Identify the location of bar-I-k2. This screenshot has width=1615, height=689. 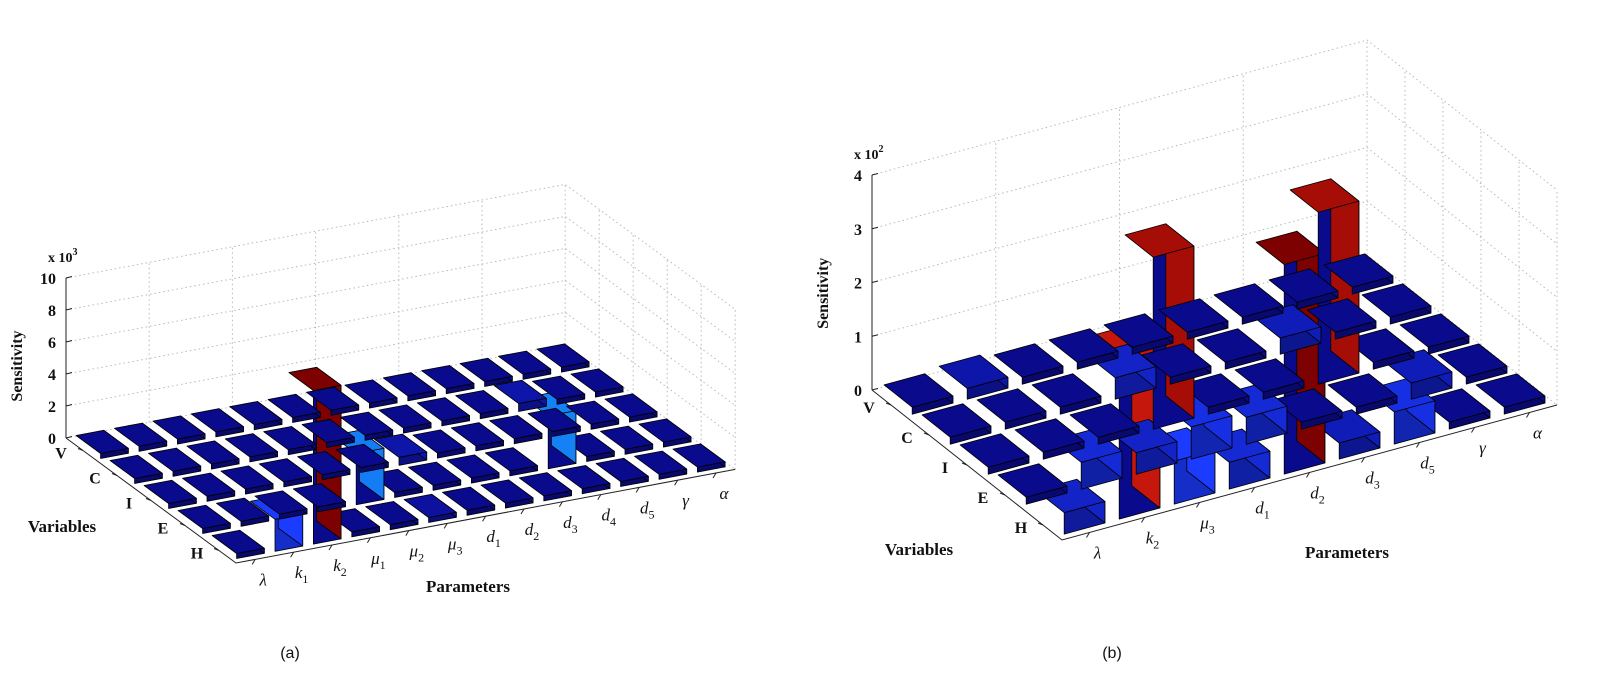
(247, 480).